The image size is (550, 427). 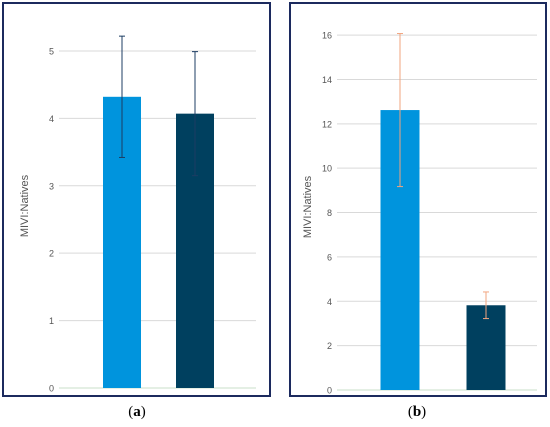 I want to click on panel-label-a-text: a, so click(x=137, y=412).